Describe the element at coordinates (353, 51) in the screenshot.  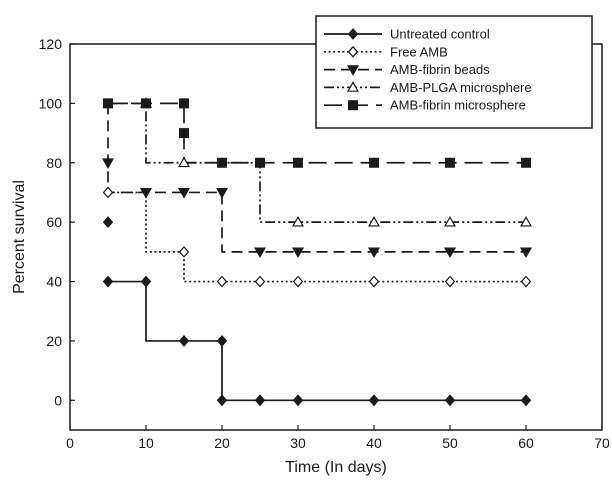
I see `legend-marker-free-amb` at that location.